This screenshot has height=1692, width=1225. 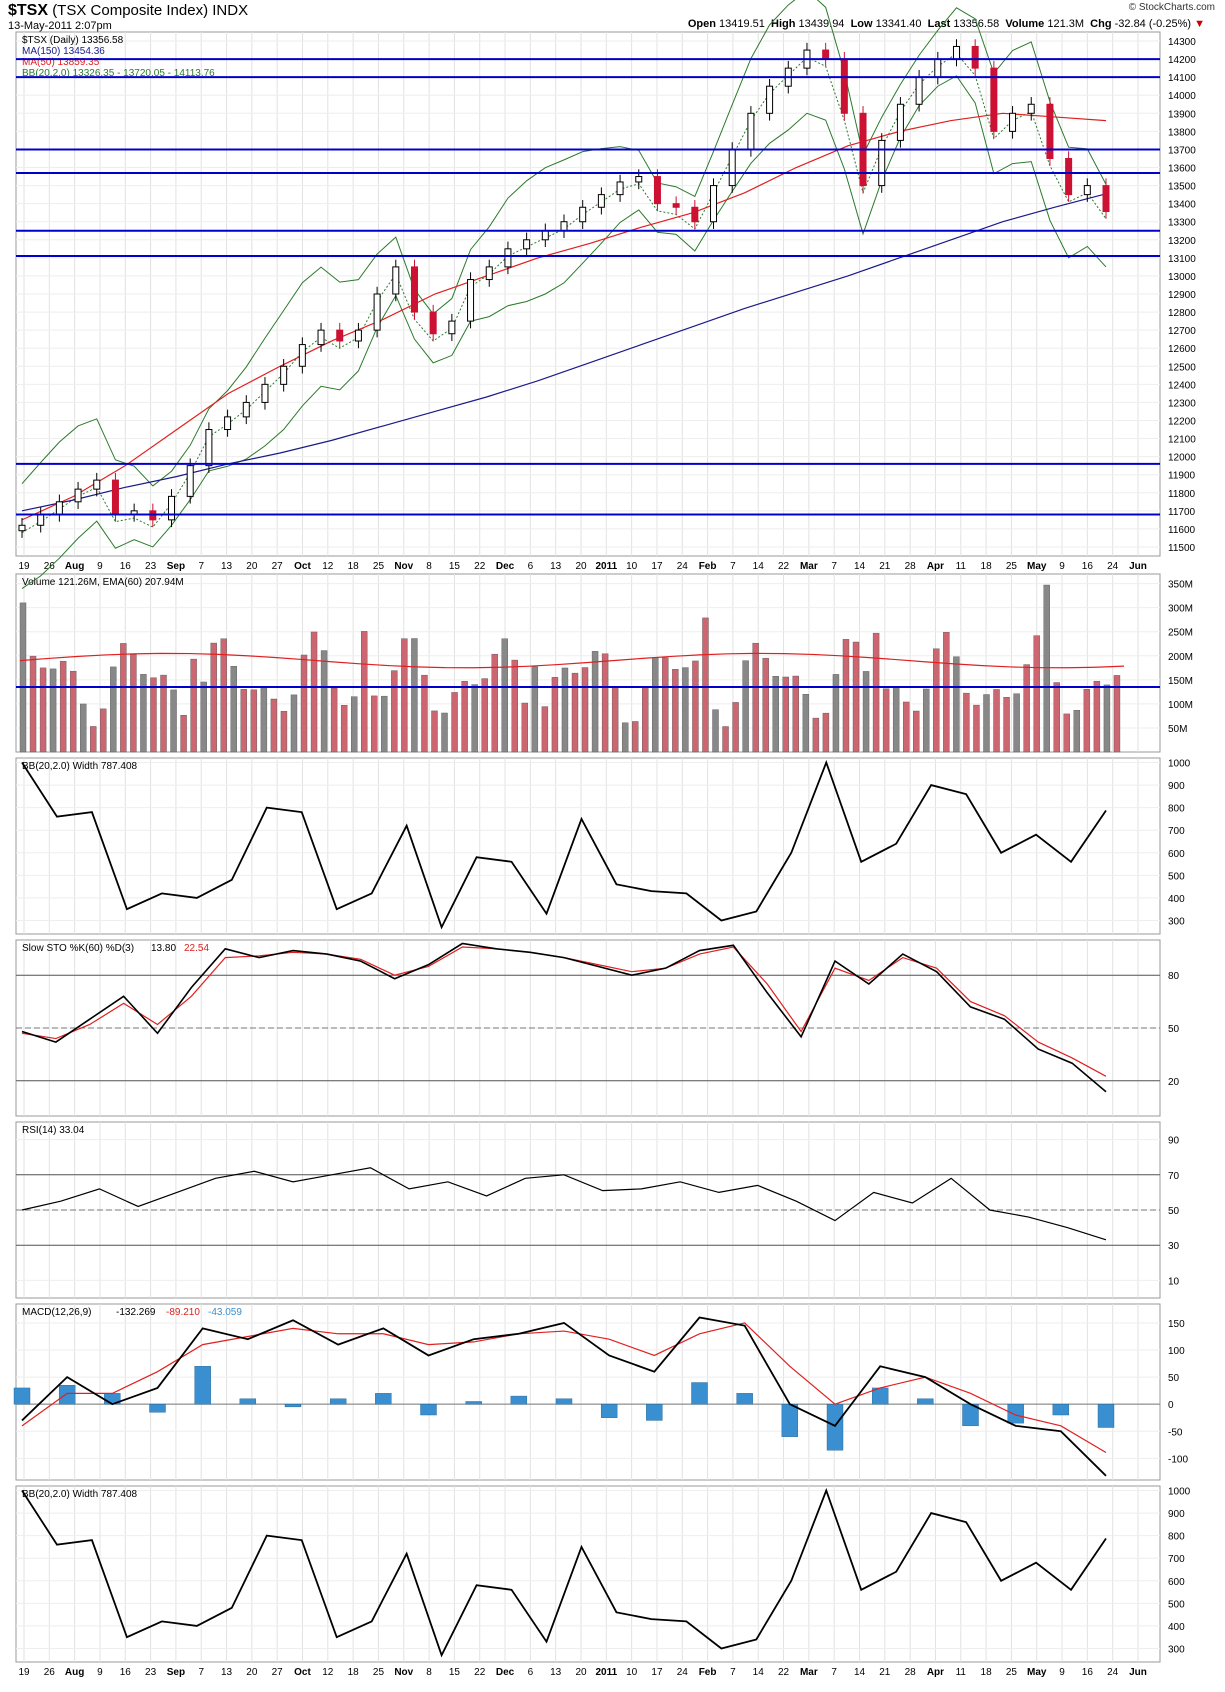 What do you see at coordinates (1199, 24) in the screenshot?
I see `down-arrow-icon: ▼` at bounding box center [1199, 24].